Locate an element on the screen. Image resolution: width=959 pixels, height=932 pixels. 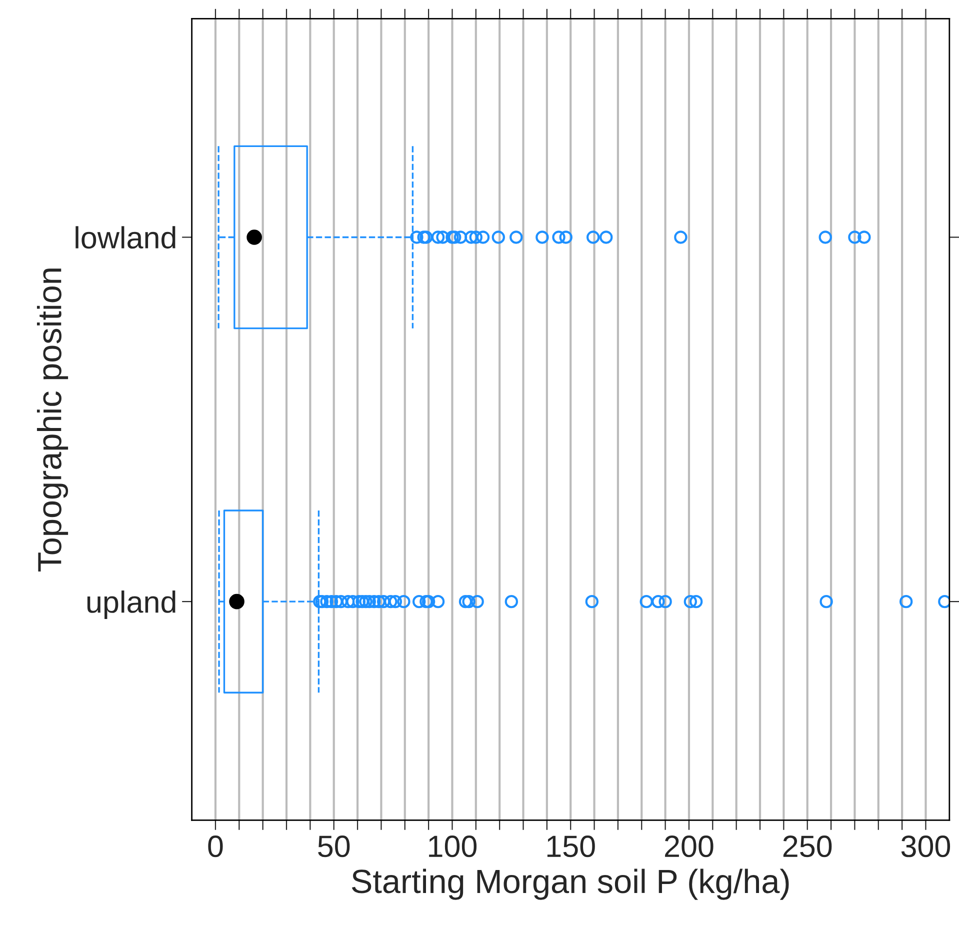
x-tick-label: 200 is located at coordinates (689, 847).